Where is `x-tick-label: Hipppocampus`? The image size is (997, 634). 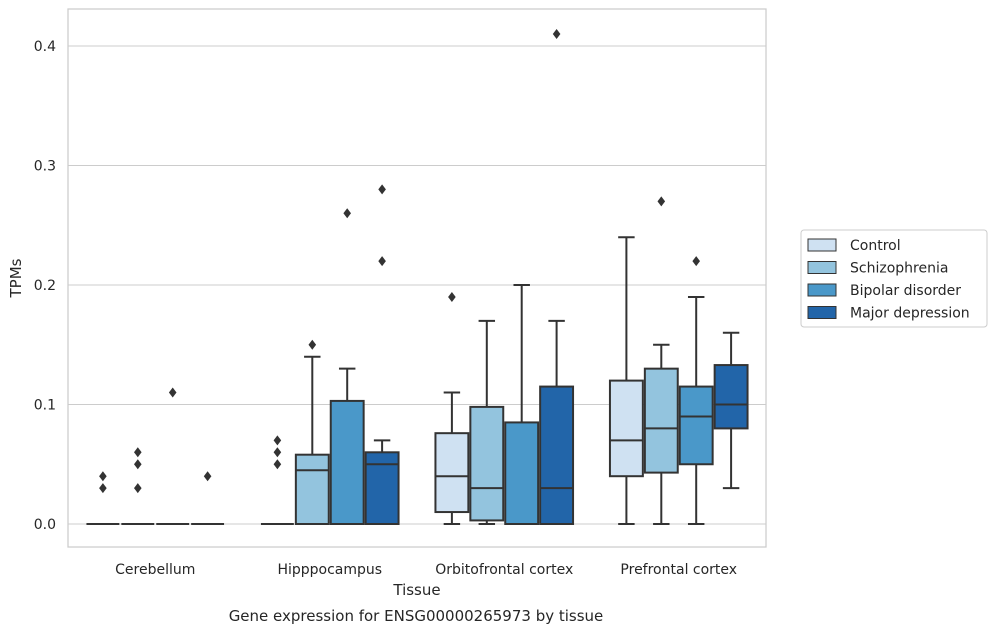 x-tick-label: Hipppocampus is located at coordinates (329, 570).